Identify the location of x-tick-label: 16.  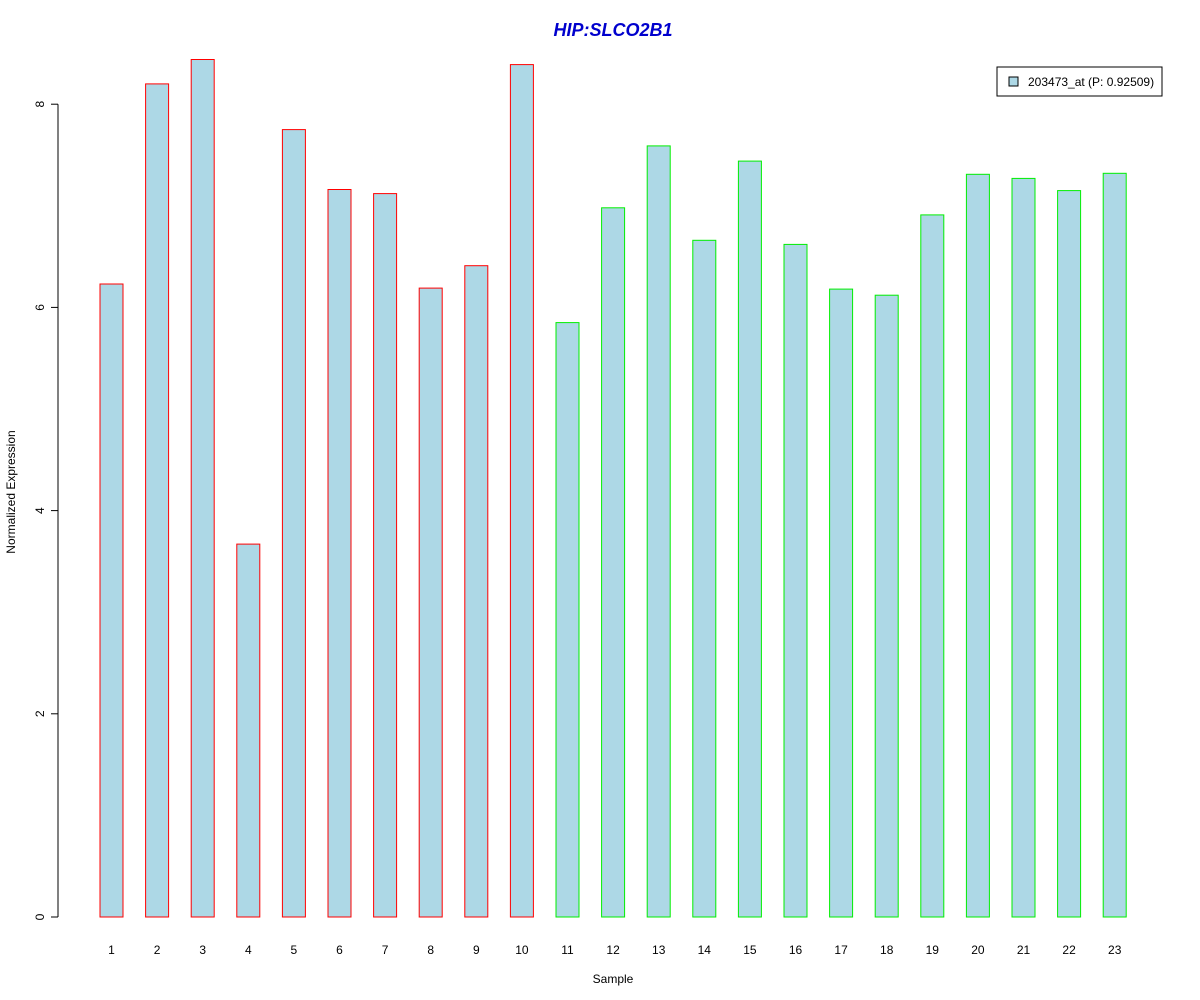
(796, 950).